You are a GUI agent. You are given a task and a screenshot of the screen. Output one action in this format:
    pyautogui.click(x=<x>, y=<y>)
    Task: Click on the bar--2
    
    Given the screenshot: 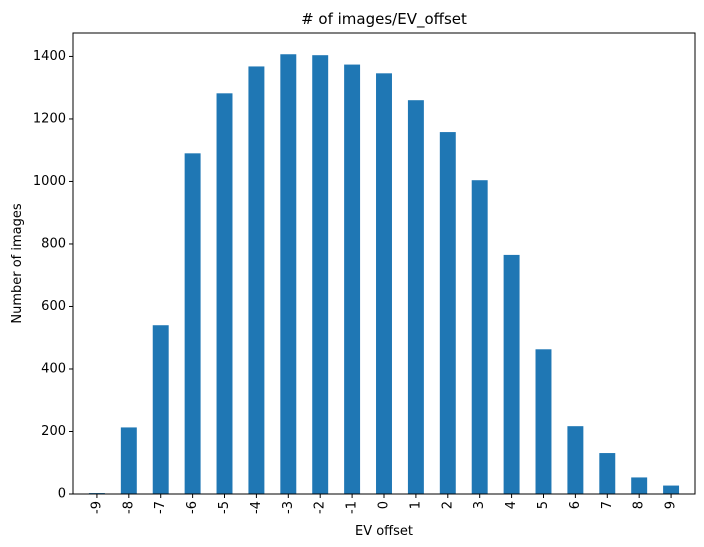 What is the action you would take?
    pyautogui.click(x=320, y=274)
    